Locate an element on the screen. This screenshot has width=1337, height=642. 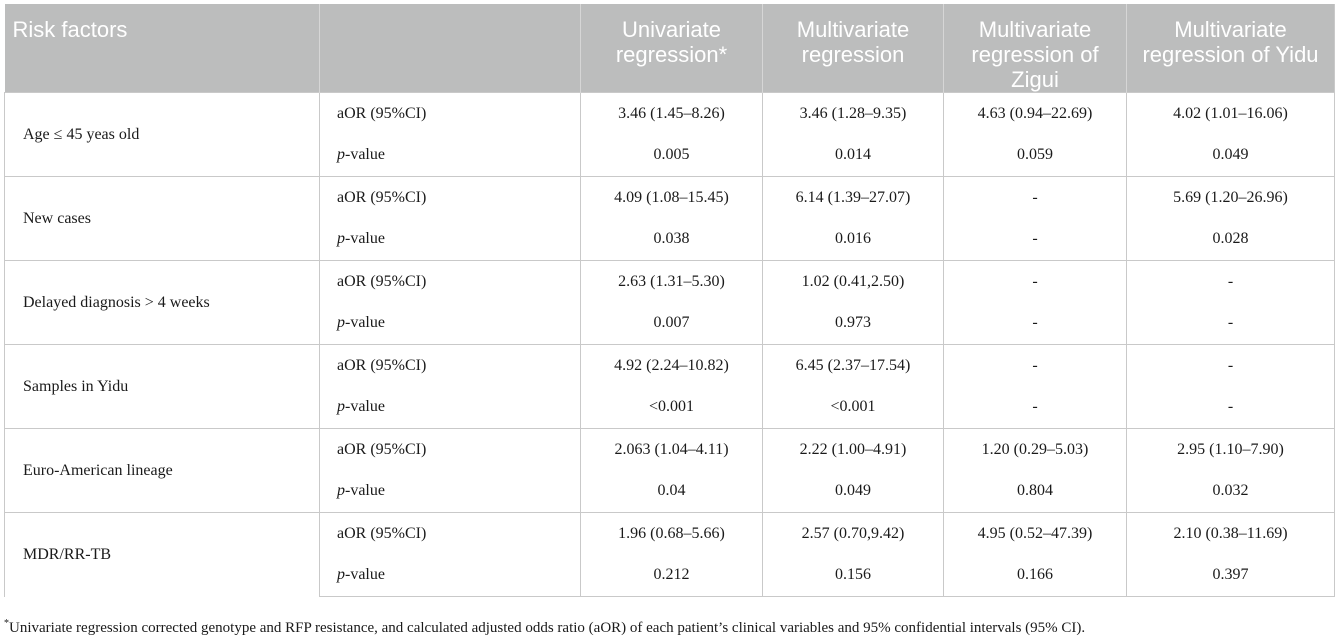
p-value-cell: 0.166 is located at coordinates (1035, 575).